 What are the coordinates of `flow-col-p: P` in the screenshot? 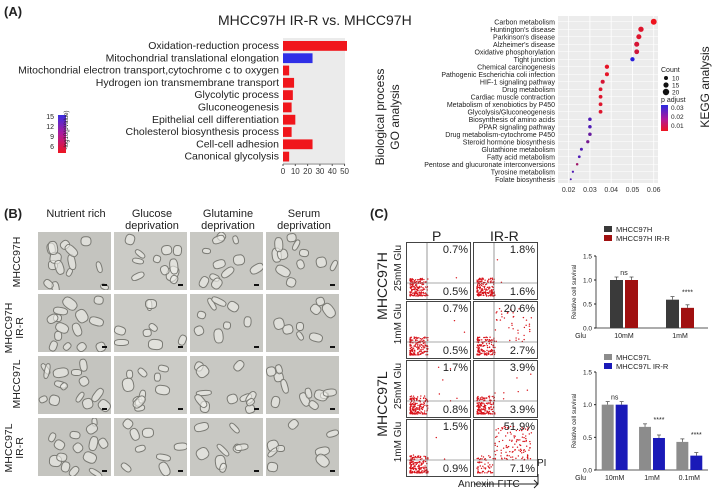 It's located at (437, 236).